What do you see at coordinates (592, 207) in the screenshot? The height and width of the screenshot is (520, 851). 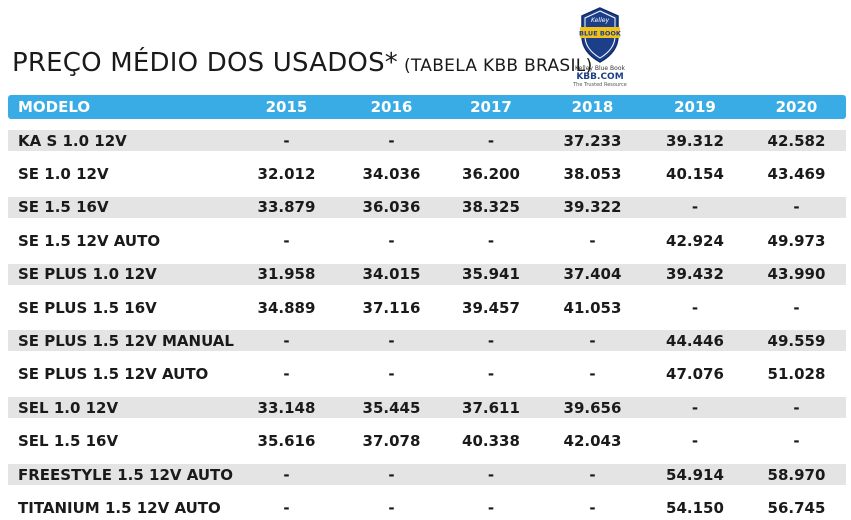 I see `price-cell: 39.322` at bounding box center [592, 207].